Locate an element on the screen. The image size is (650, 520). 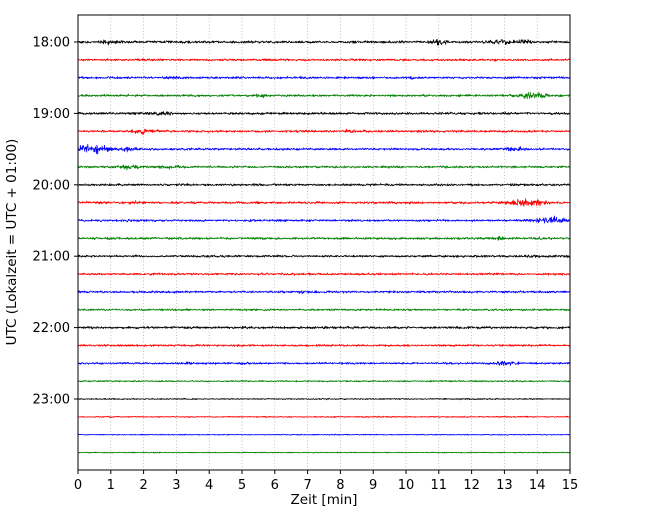
seismic-trace-2015 is located at coordinates (324, 202).